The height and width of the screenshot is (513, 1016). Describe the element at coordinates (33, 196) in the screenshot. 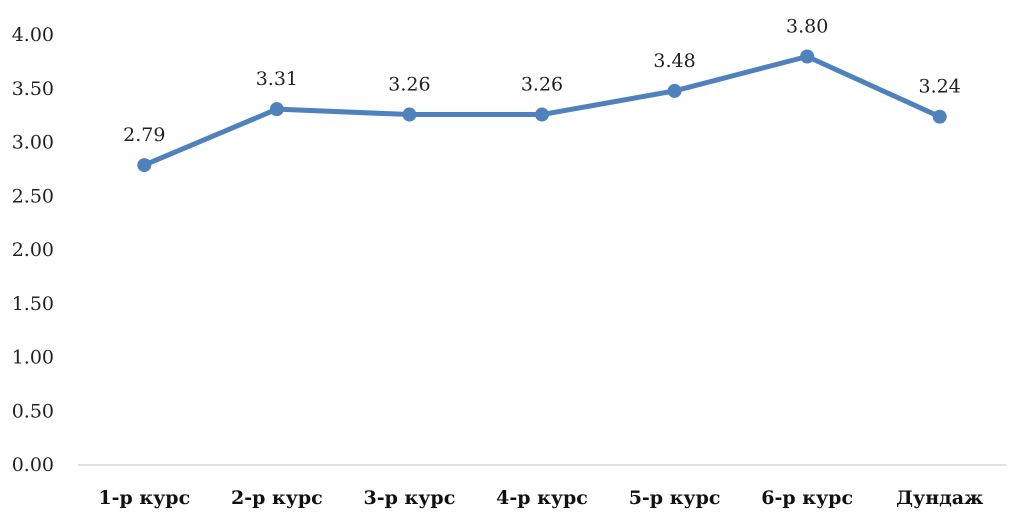

I see `y-tick-label: 2.50` at that location.